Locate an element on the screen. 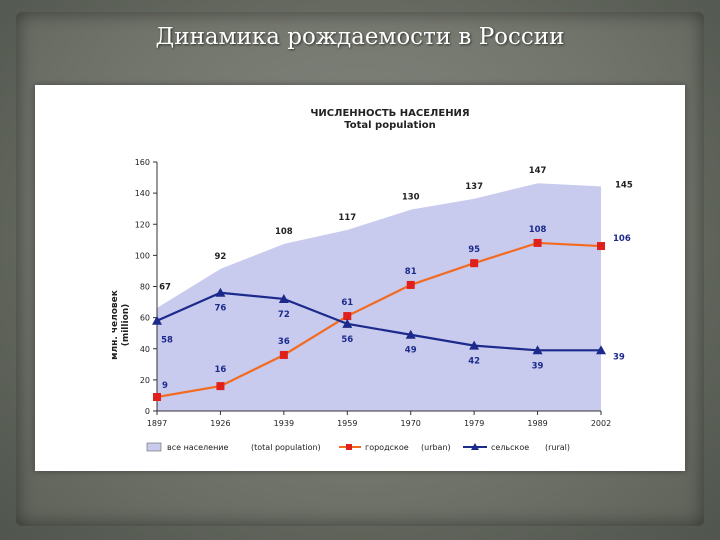  y-axis-label-en: (million) is located at coordinates (126, 325).